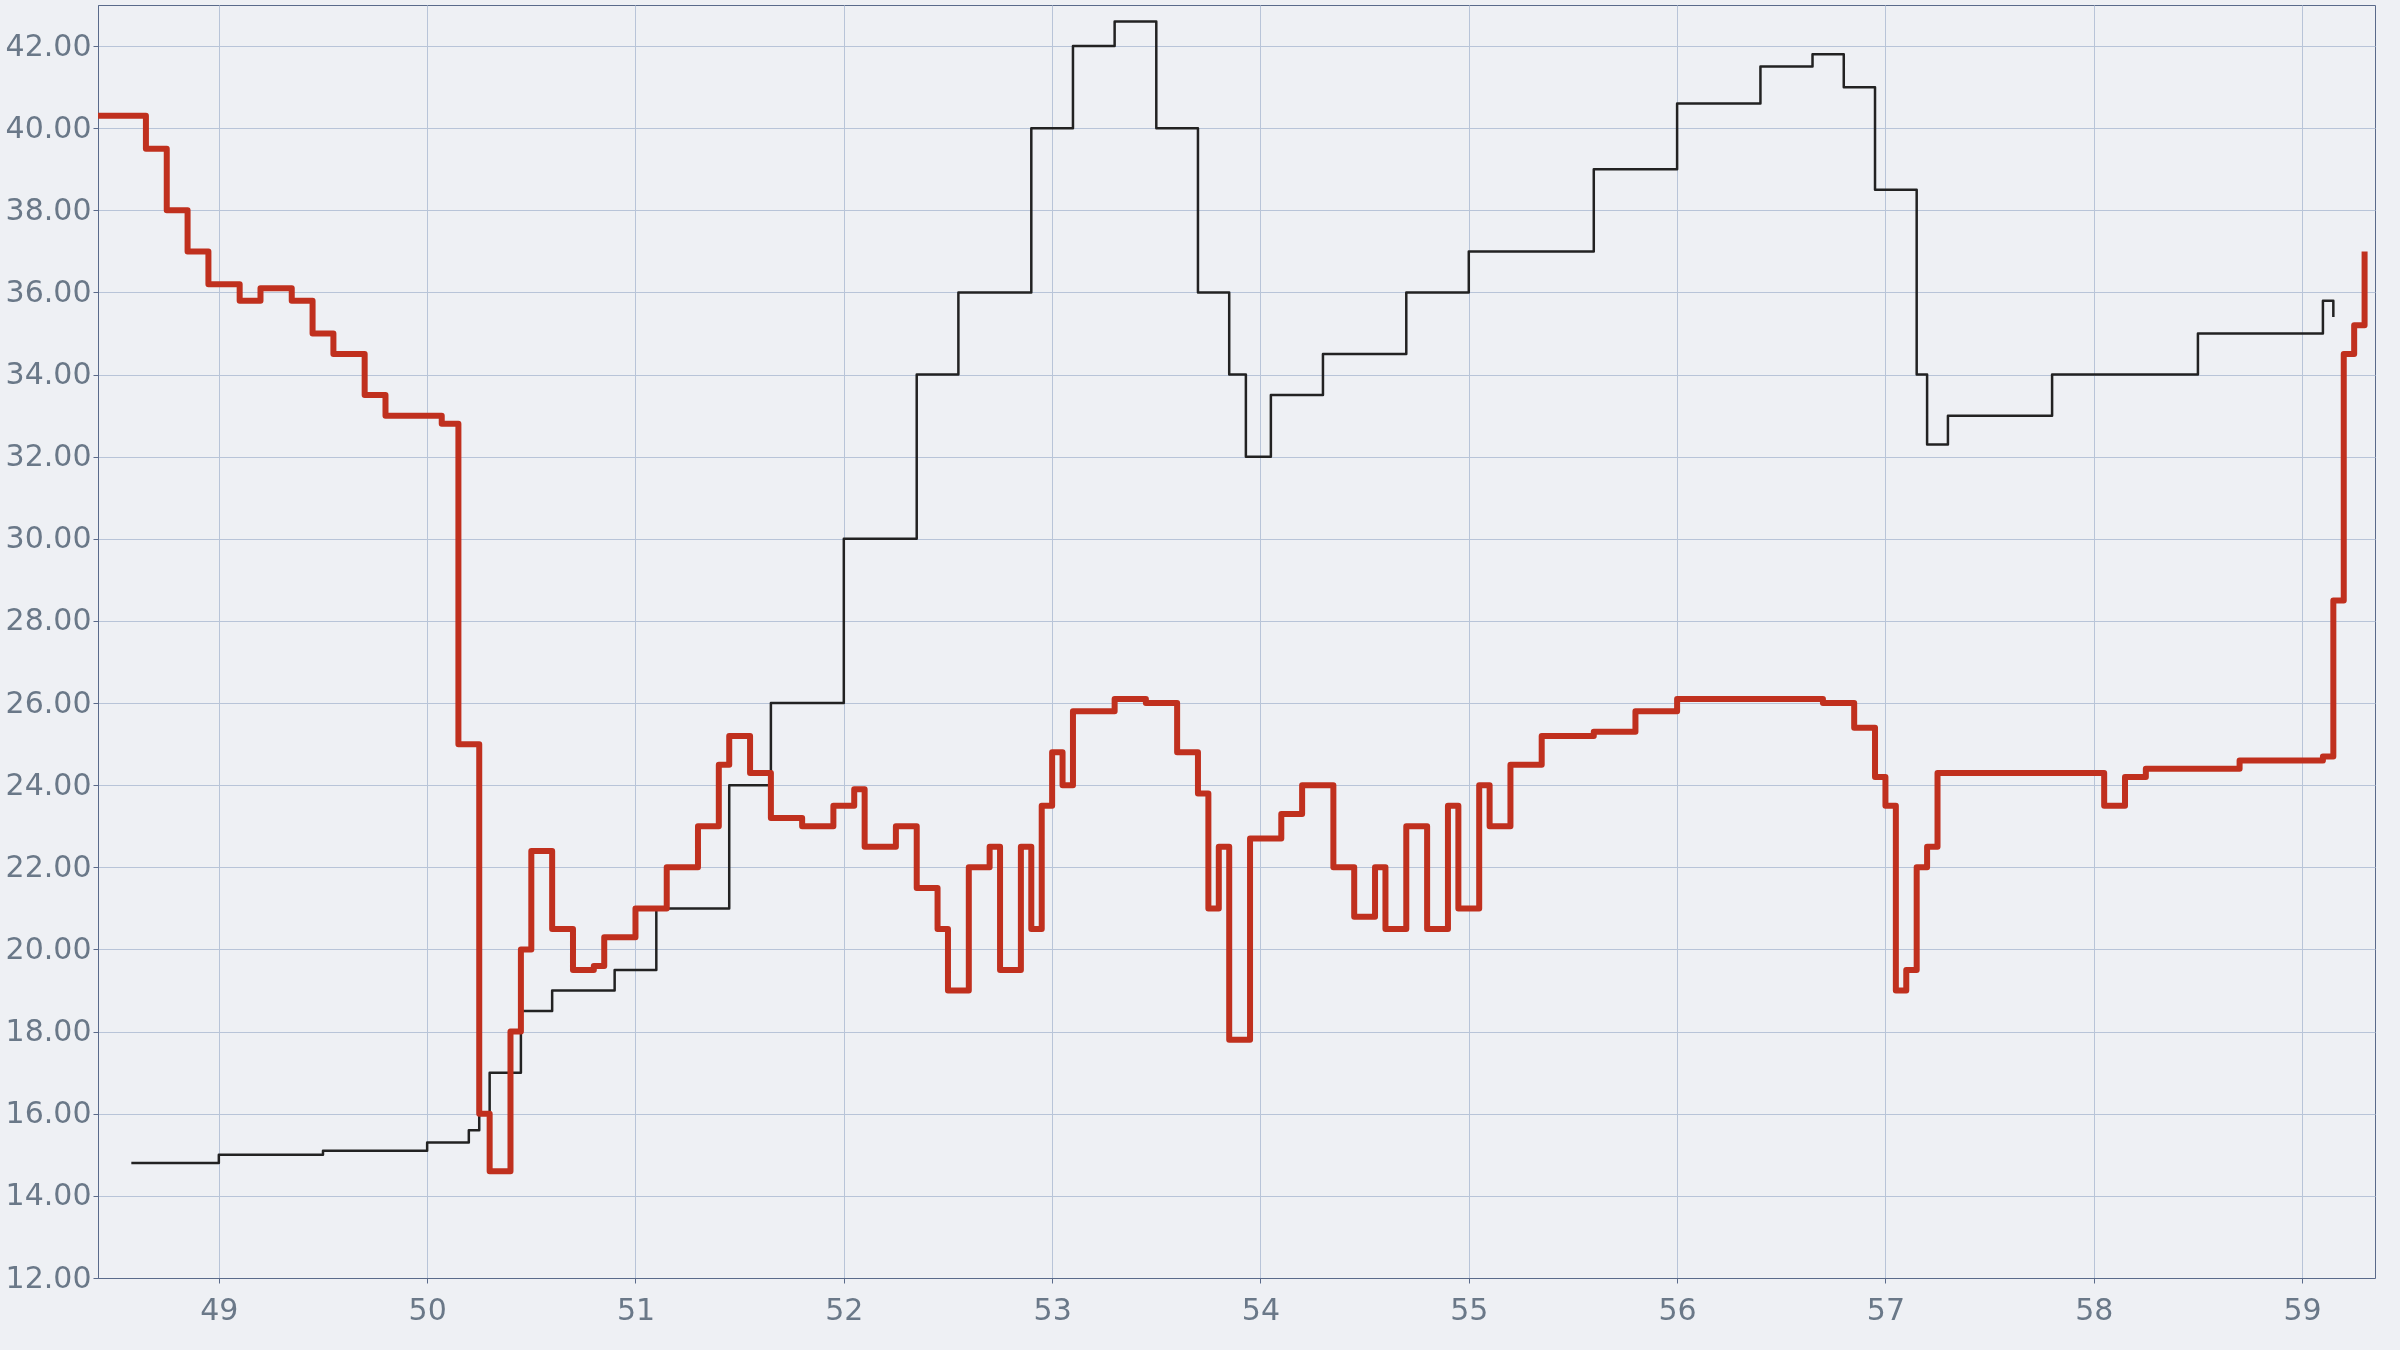  I want to click on x-tick-label: 51, so click(636, 1309).